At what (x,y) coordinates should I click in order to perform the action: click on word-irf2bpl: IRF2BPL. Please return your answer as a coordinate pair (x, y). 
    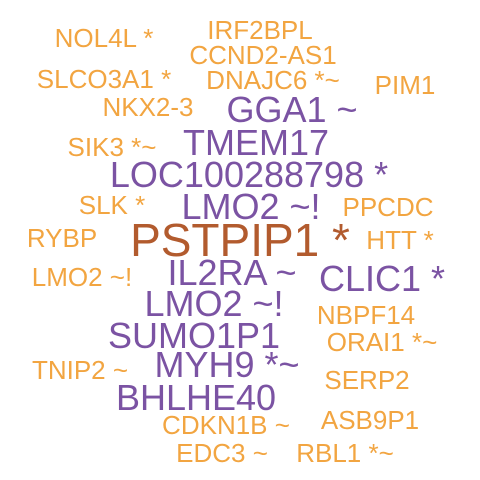
    Looking at the image, I should click on (260, 30).